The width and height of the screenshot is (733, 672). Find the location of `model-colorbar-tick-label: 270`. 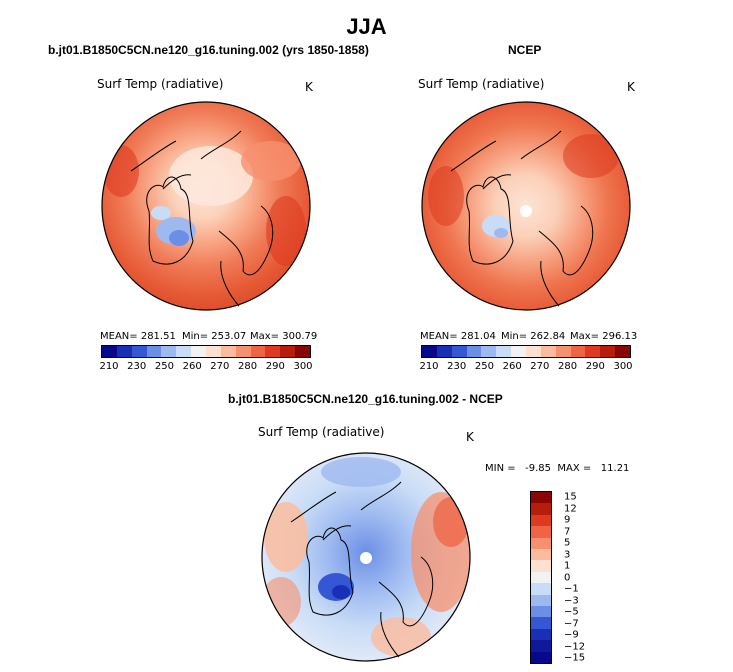

model-colorbar-tick-label: 270 is located at coordinates (220, 366).